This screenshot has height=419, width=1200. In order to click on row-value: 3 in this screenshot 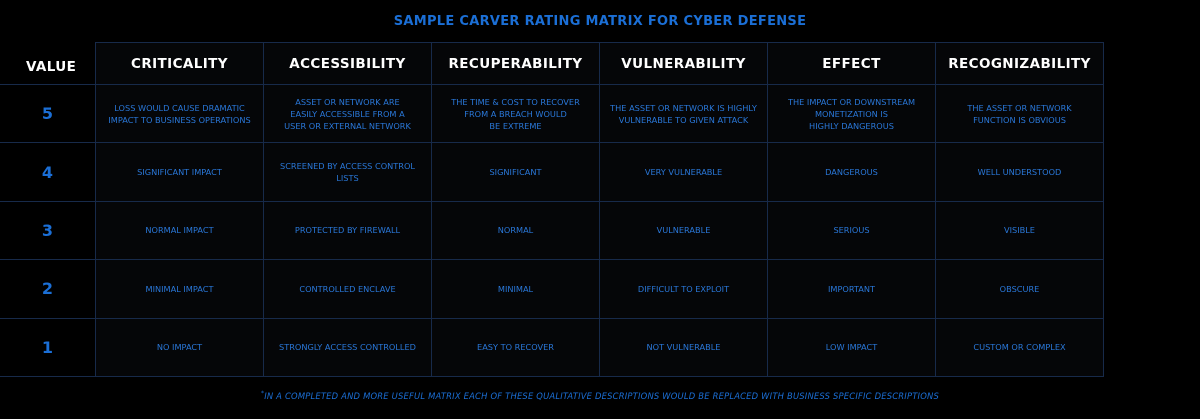, I will do `click(48, 231)`.